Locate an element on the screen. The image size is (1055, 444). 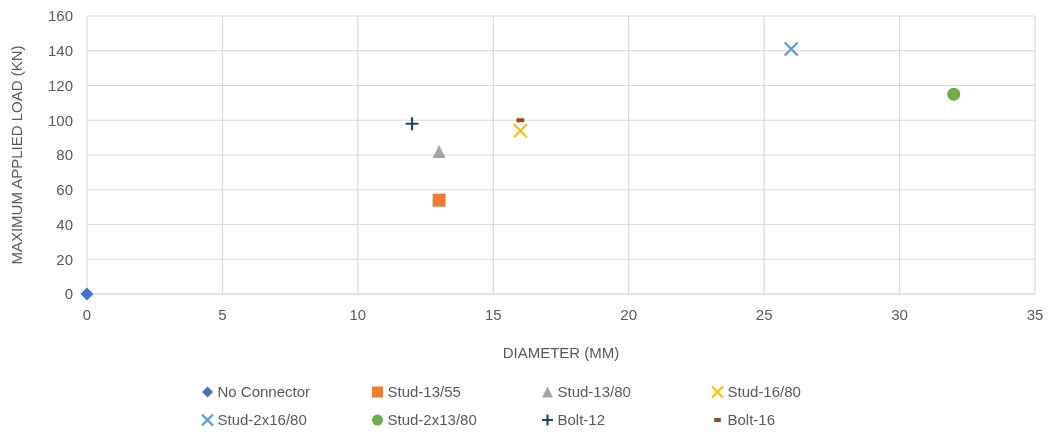
legend-label: Stud-16/80 is located at coordinates (764, 392).